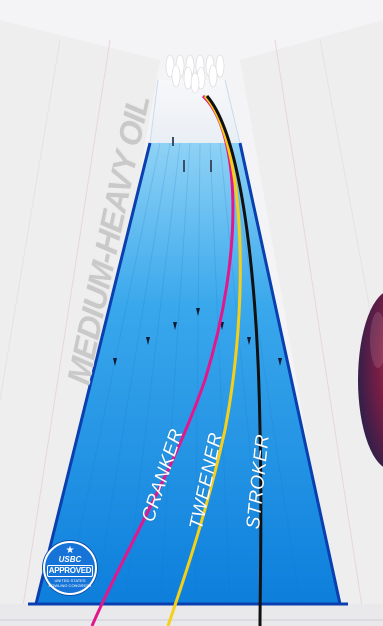 The width and height of the screenshot is (383, 626). Describe the element at coordinates (370, 380) in the screenshot. I see `bowling-ball` at that location.